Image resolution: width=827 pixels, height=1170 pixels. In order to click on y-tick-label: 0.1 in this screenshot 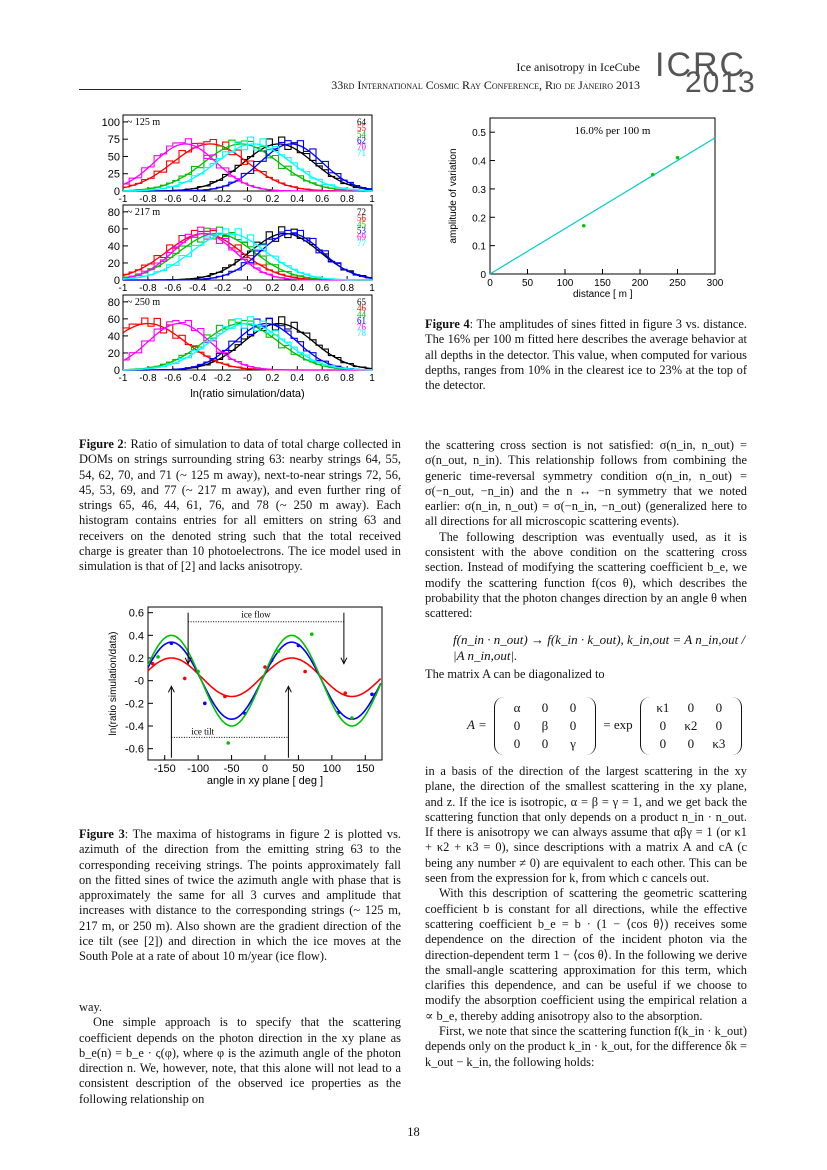, I will do `click(479, 247)`.